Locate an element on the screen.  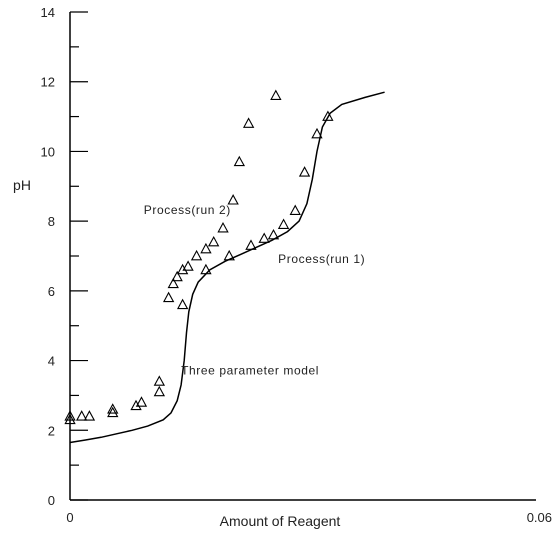
y-tick-label: 12 is located at coordinates (48, 82).